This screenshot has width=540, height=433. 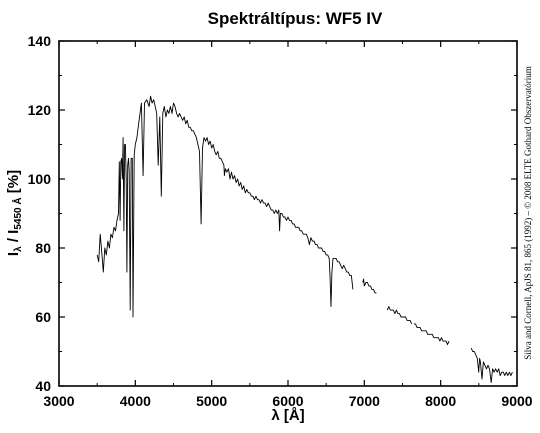 What do you see at coordinates (17, 213) in the screenshot?
I see `y-label-sub2: 5450 Å` at bounding box center [17, 213].